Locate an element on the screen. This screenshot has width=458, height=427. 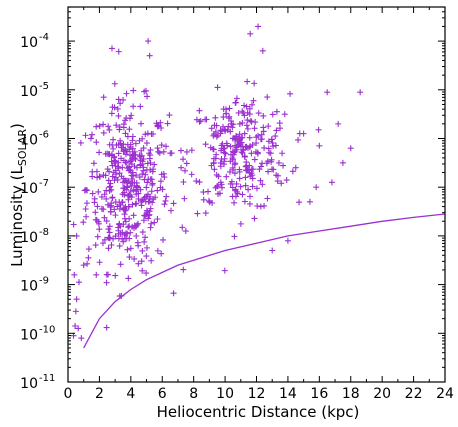
x-tick-label: 14 is located at coordinates (288, 394).